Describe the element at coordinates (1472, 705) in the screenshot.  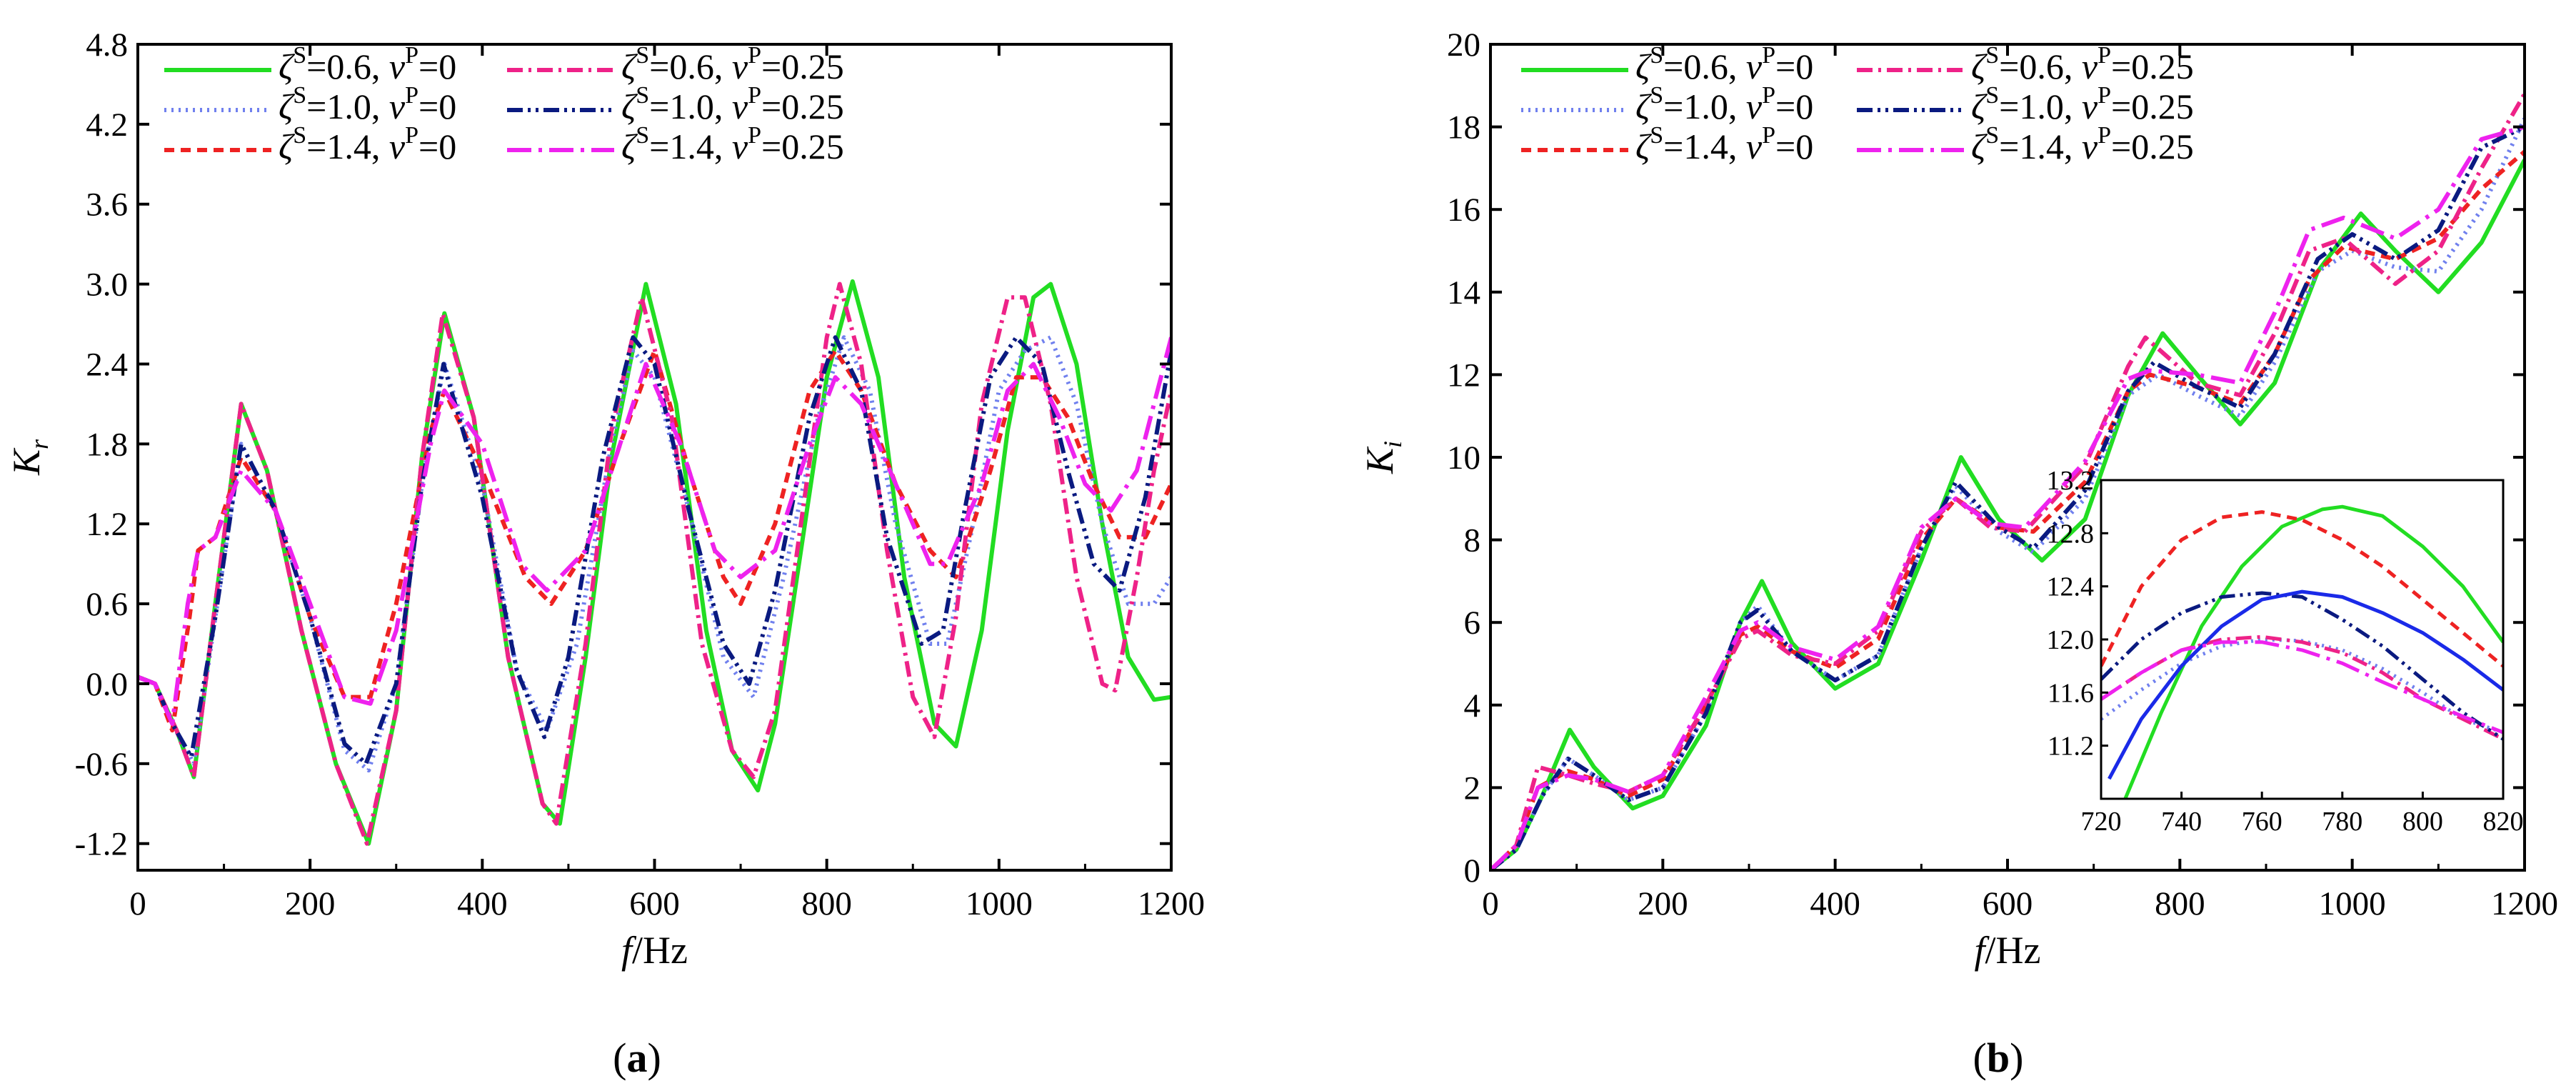
I see `y-tick-label: 4` at that location.